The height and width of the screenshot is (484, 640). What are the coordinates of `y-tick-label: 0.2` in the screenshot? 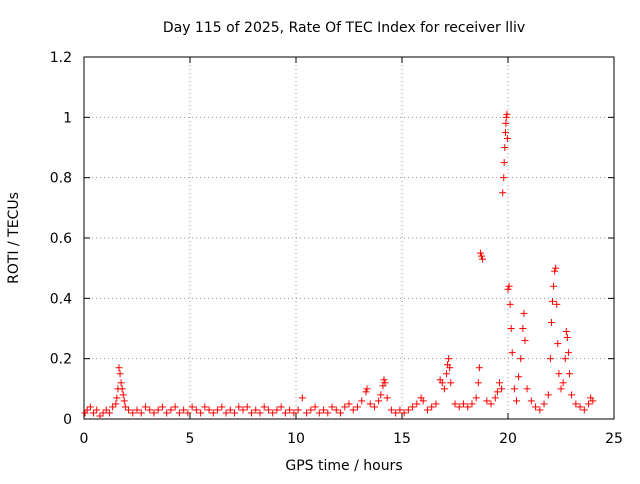 It's located at (61, 360).